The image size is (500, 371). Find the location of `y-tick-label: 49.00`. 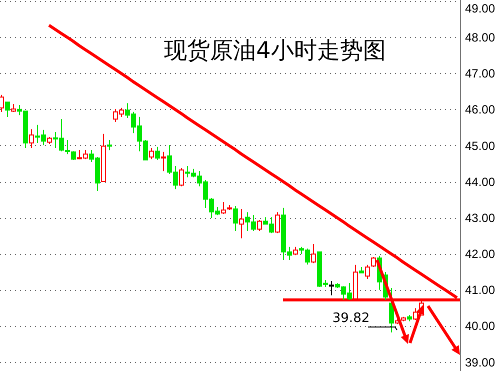

y-tick-label: 49.00 is located at coordinates (480, 8).